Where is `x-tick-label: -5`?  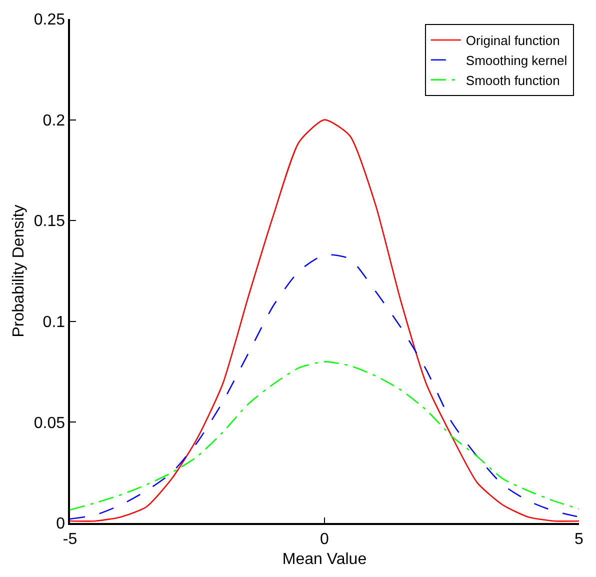
x-tick-label: -5 is located at coordinates (70, 539).